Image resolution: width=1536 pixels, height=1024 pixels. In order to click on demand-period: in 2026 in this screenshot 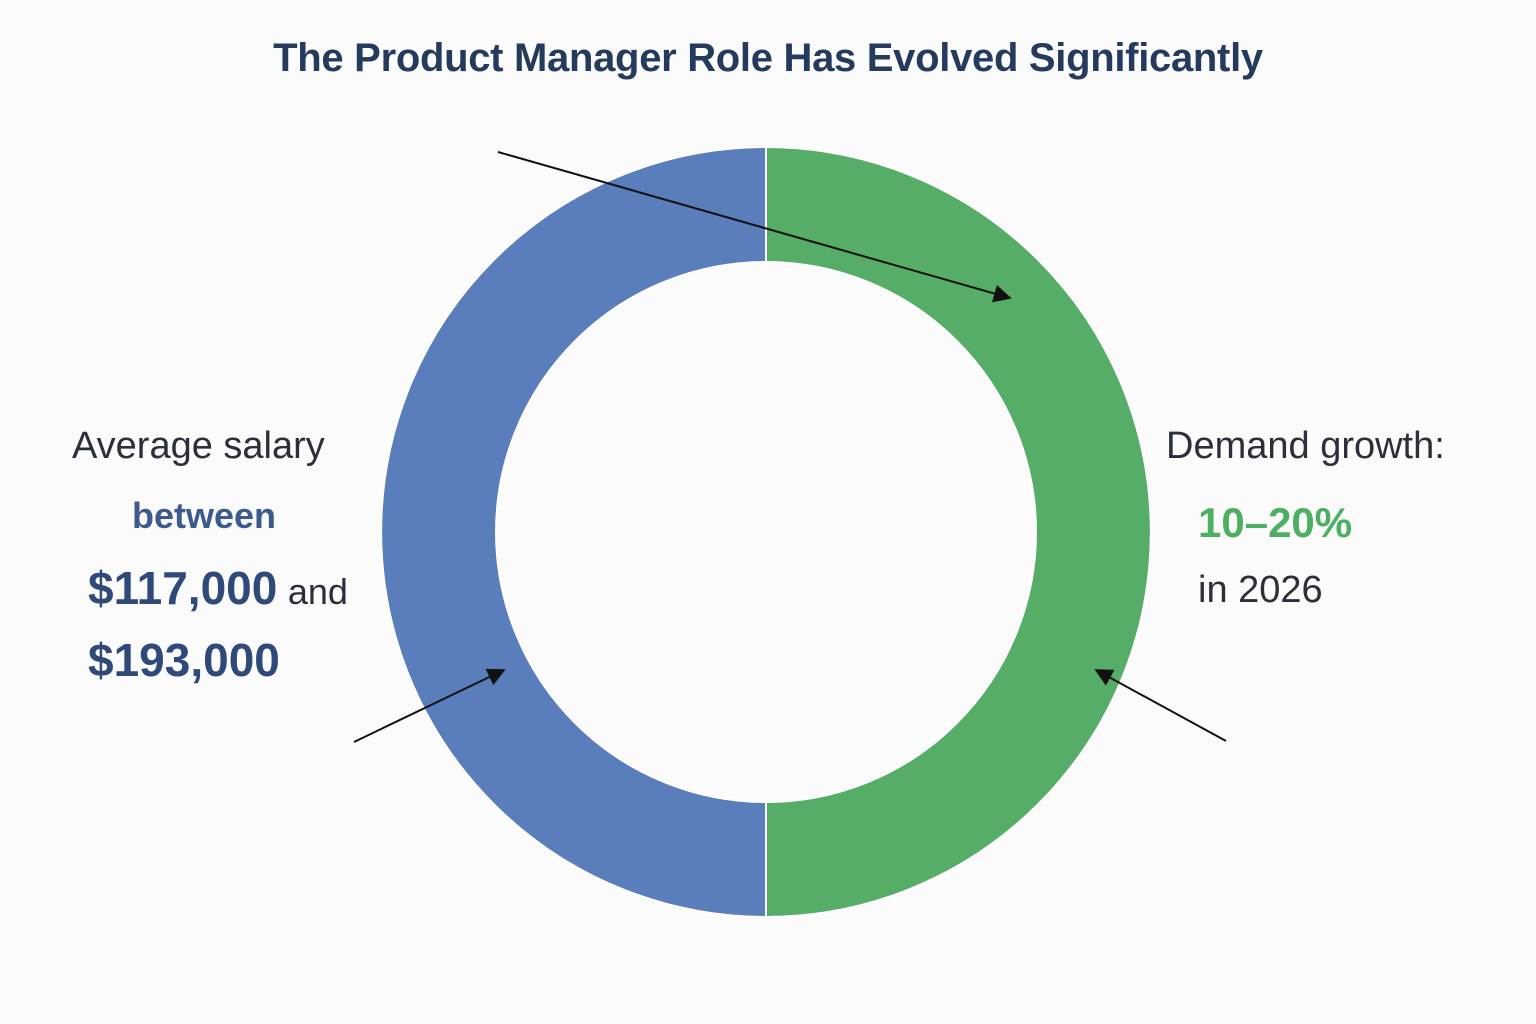, I will do `click(1260, 590)`.